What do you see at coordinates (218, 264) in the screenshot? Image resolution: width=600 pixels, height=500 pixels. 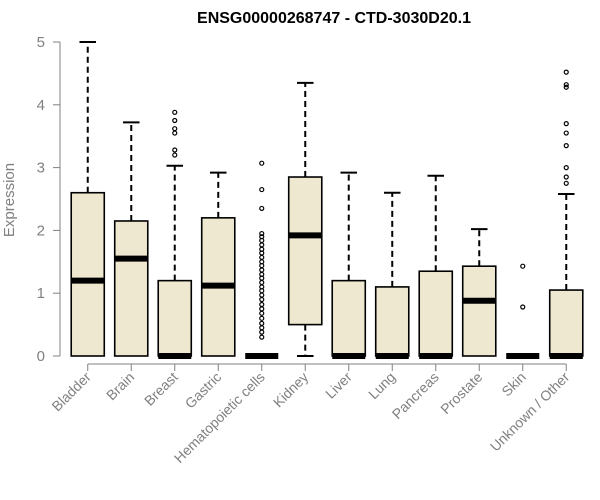 I see `box-gastric` at bounding box center [218, 264].